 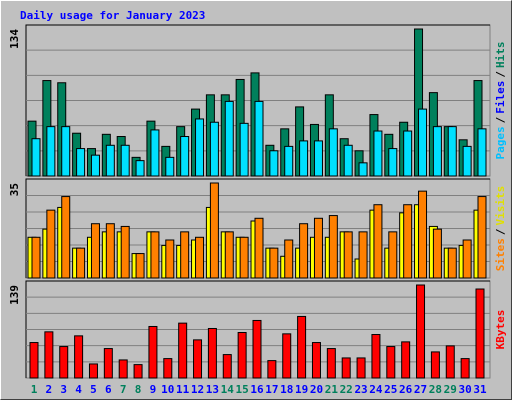 I want to click on x-tick-label: 14, so click(x=228, y=389).